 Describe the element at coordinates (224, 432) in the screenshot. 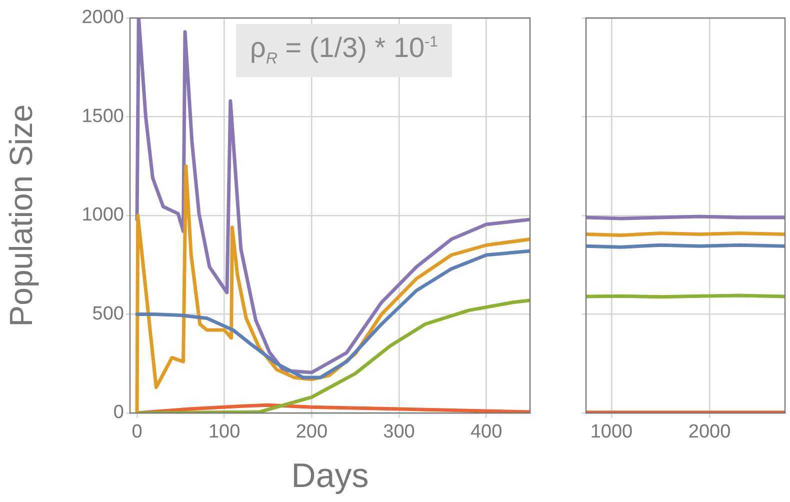

I see `x-tick-label: 100` at that location.